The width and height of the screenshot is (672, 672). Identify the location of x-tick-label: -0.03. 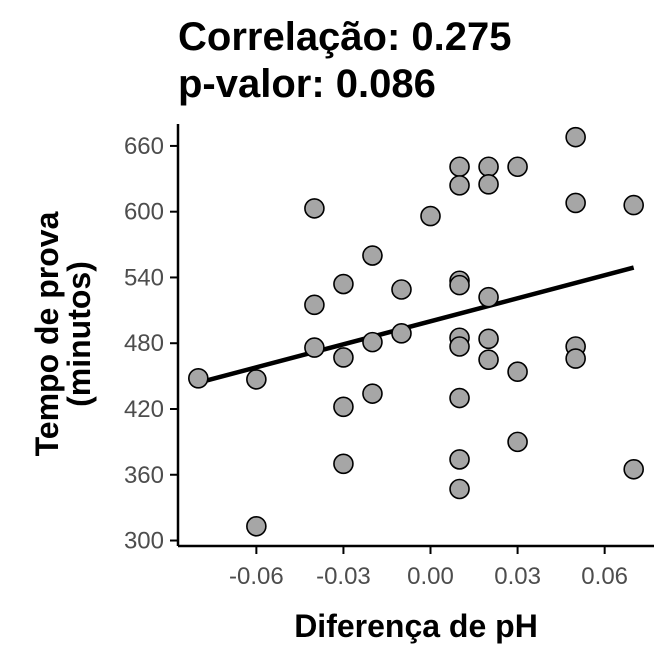
(343, 576).